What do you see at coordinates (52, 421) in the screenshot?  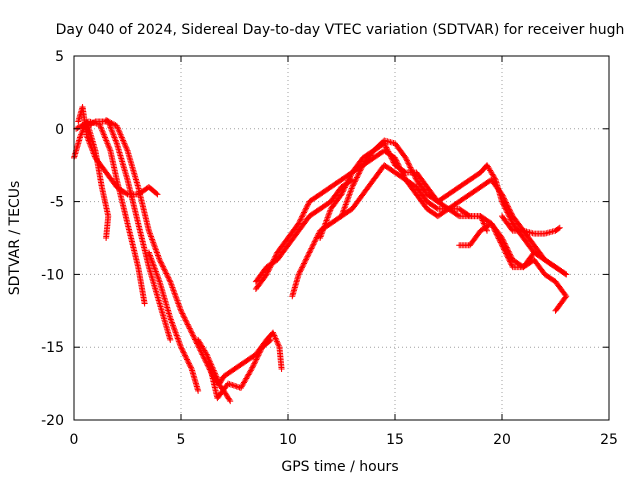 I see `y-tick-label: -20` at bounding box center [52, 421].